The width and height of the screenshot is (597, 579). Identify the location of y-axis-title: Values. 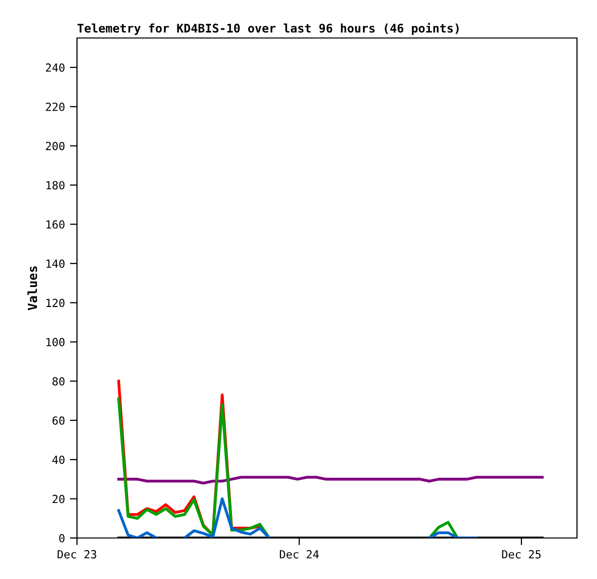
(32, 288).